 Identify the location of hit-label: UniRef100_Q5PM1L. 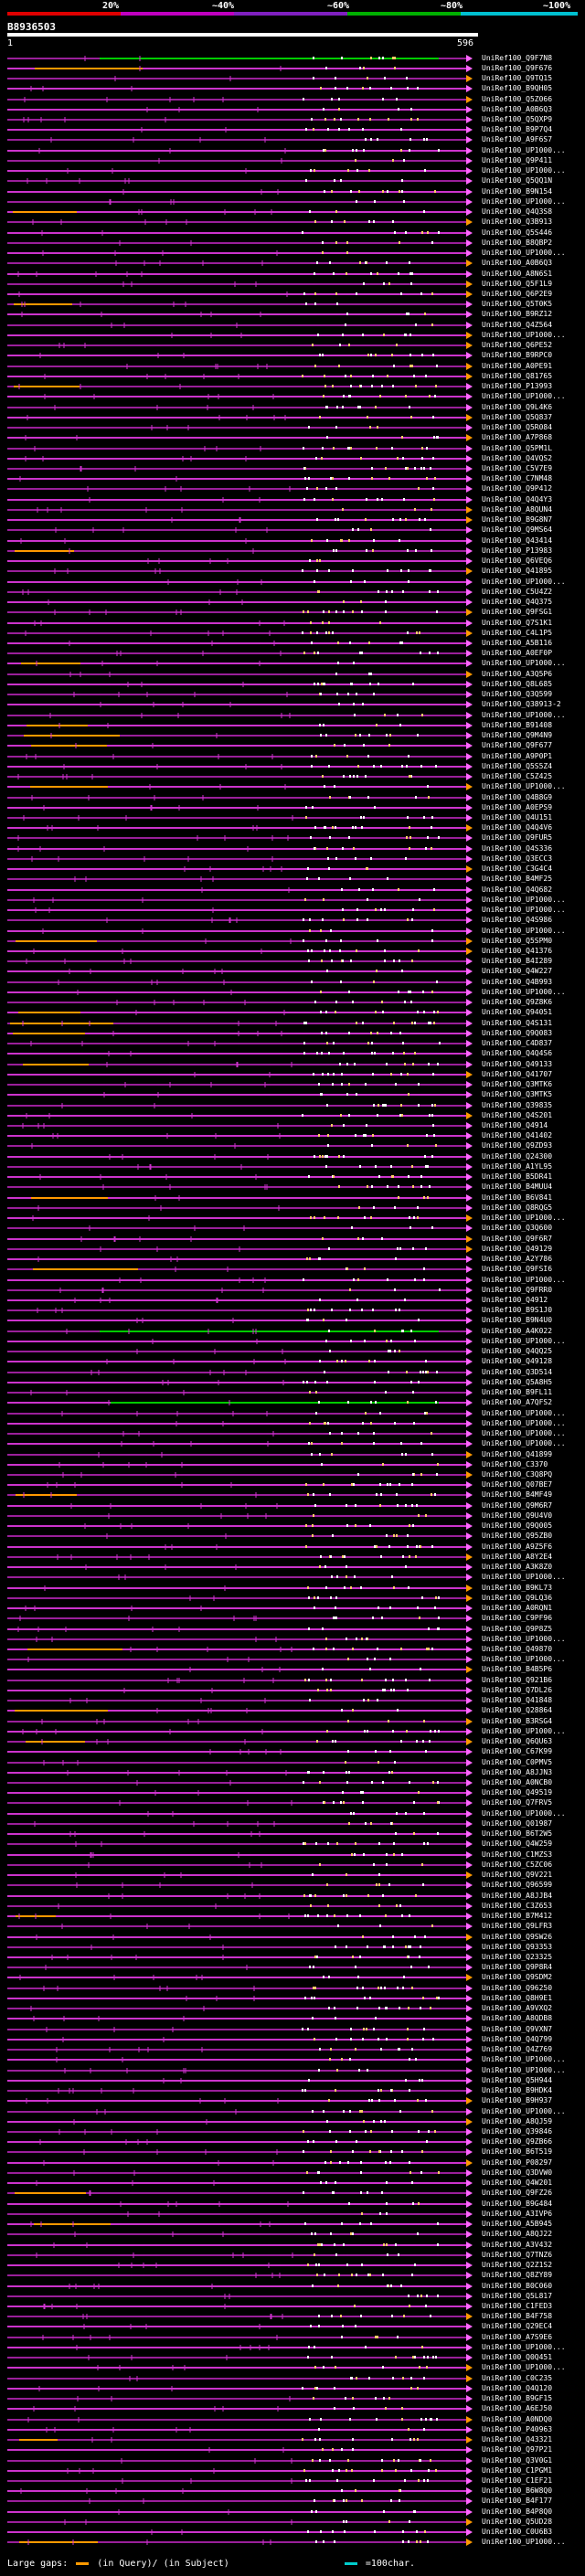
(517, 448).